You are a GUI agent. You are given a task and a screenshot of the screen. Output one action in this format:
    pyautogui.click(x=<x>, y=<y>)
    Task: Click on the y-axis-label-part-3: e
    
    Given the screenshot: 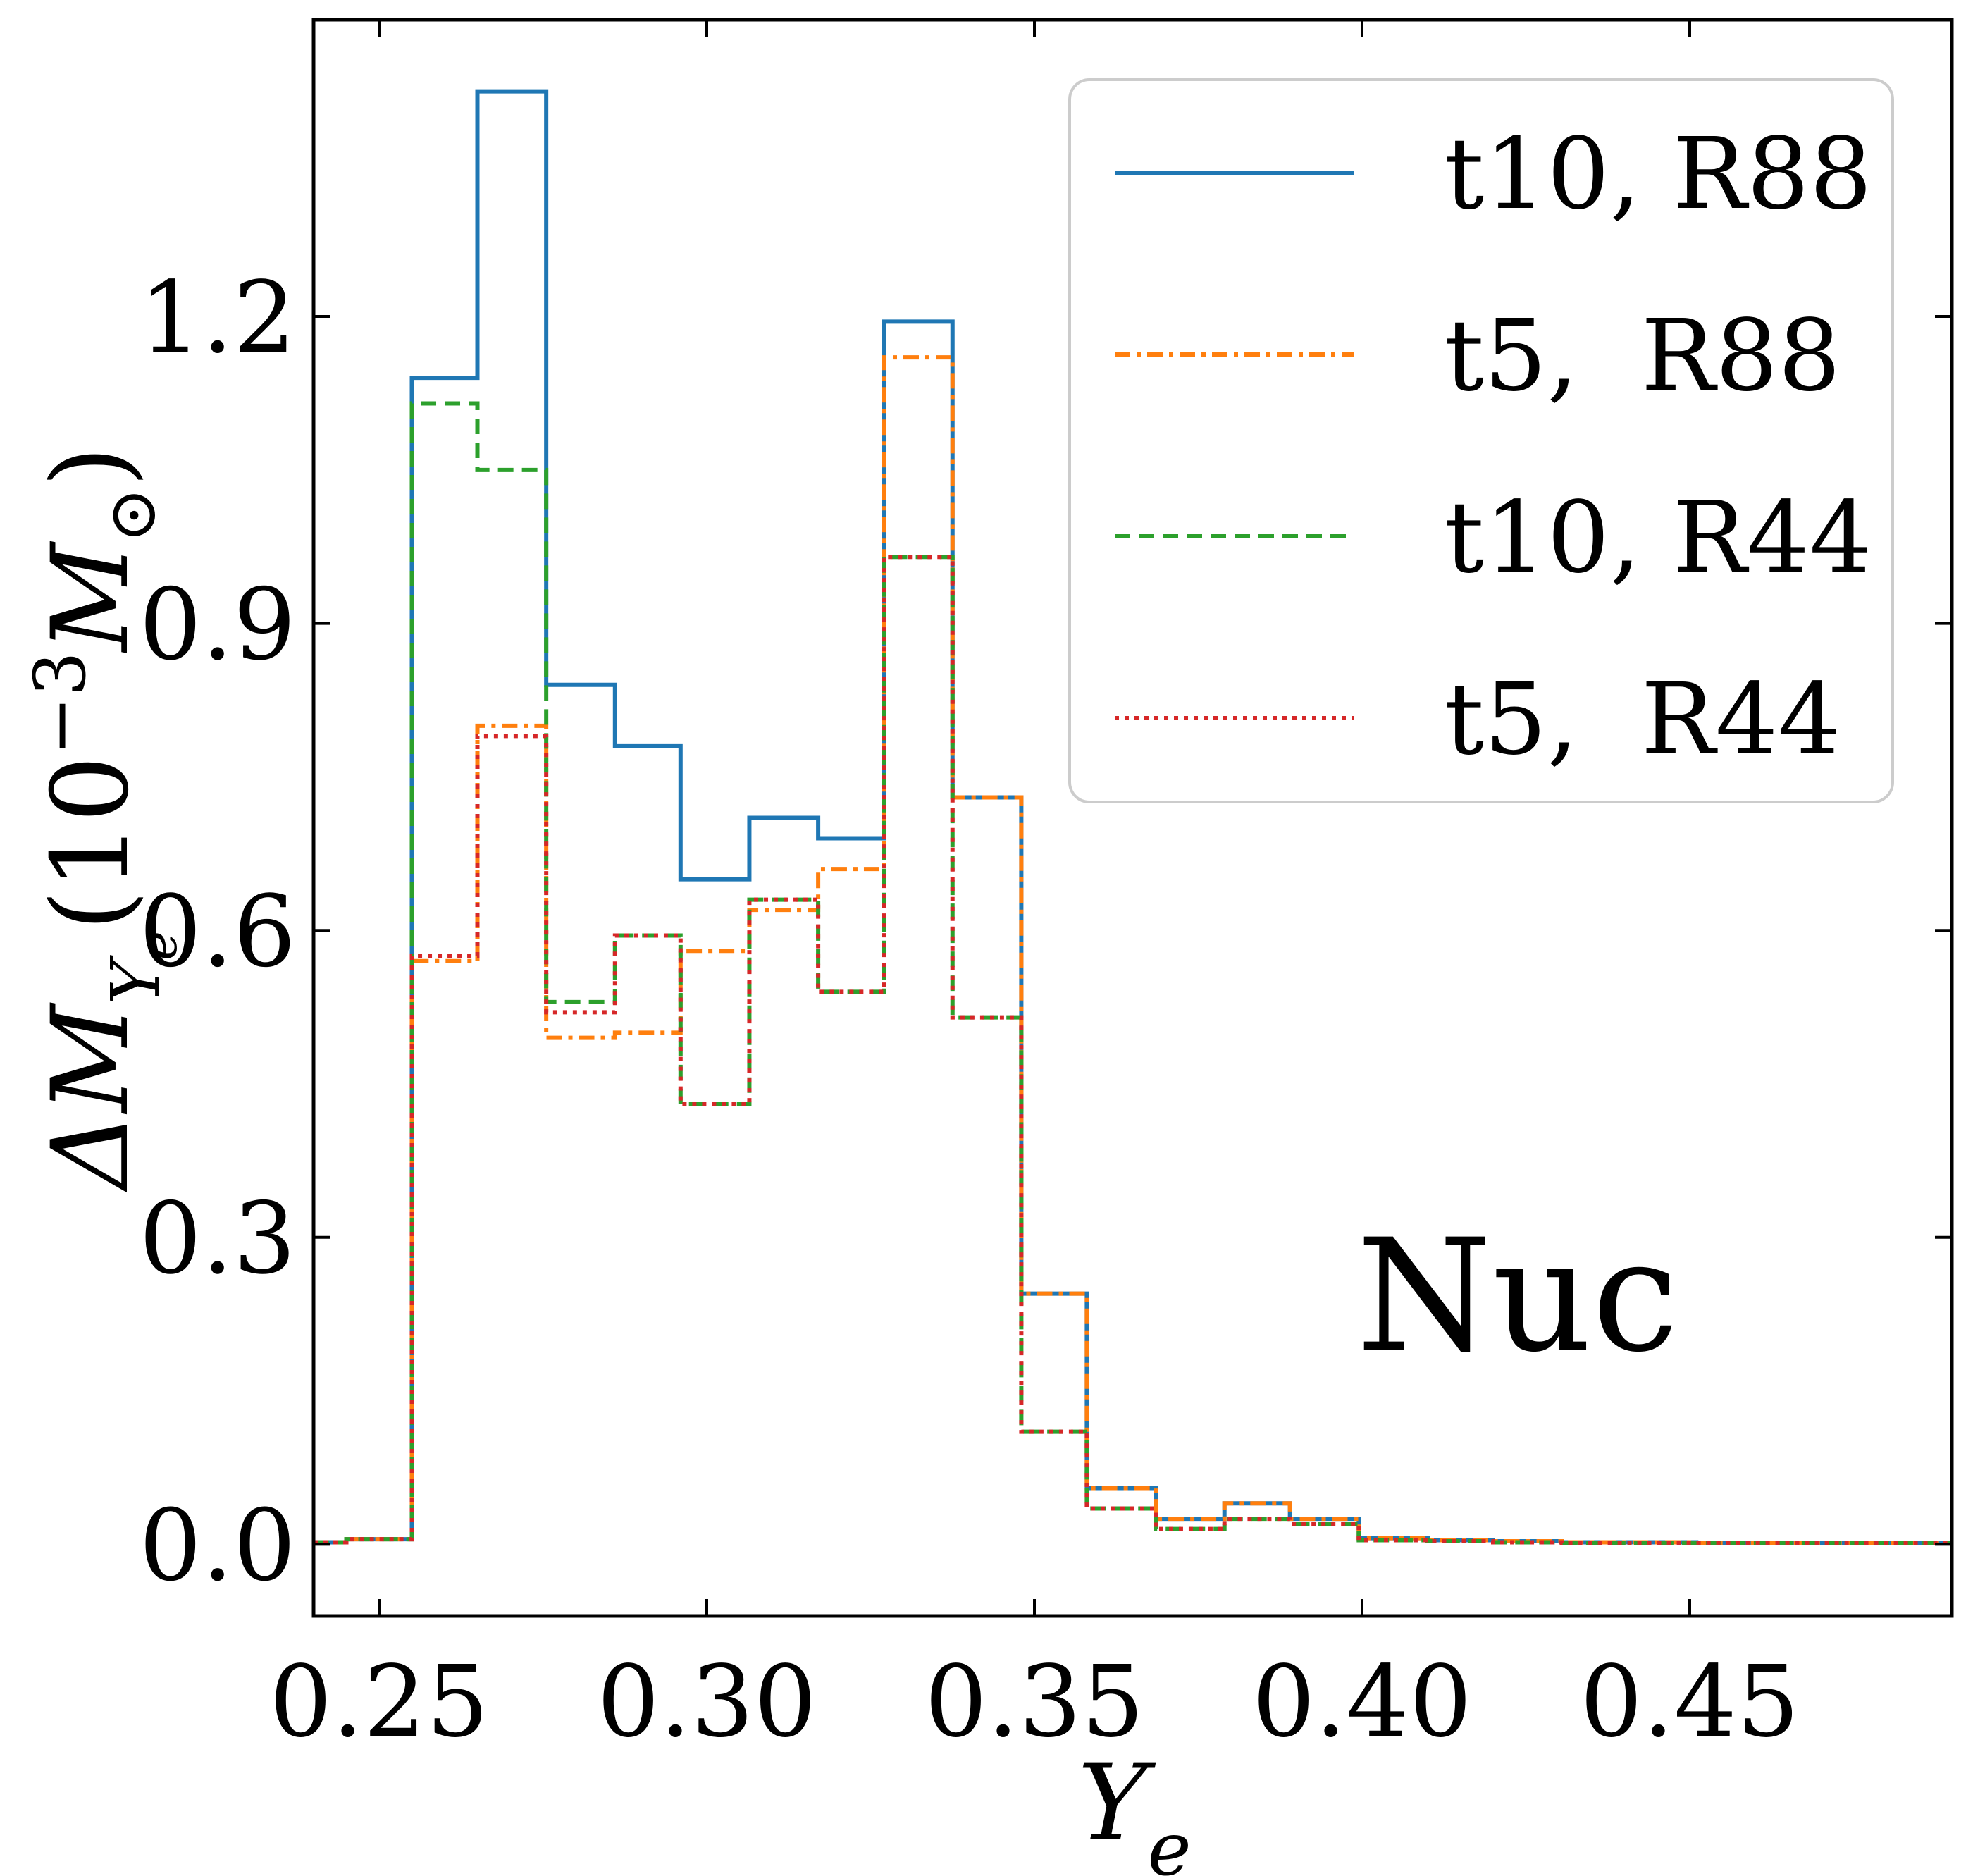 What is the action you would take?
    pyautogui.click(x=159, y=945)
    